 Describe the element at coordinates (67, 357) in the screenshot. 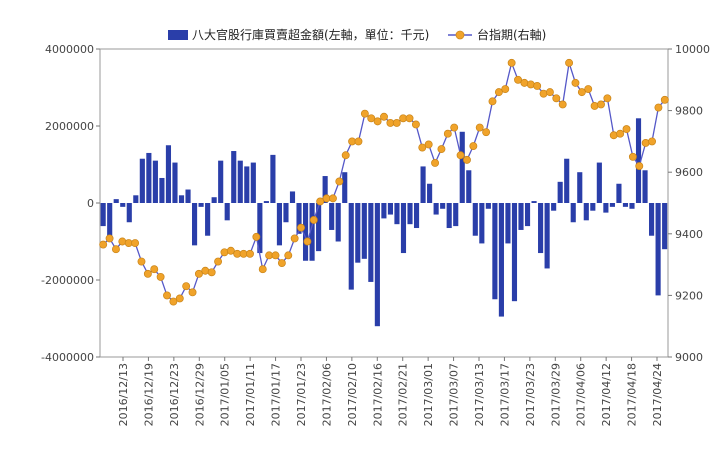

I see `y-left-tick-label: -4000000` at that location.